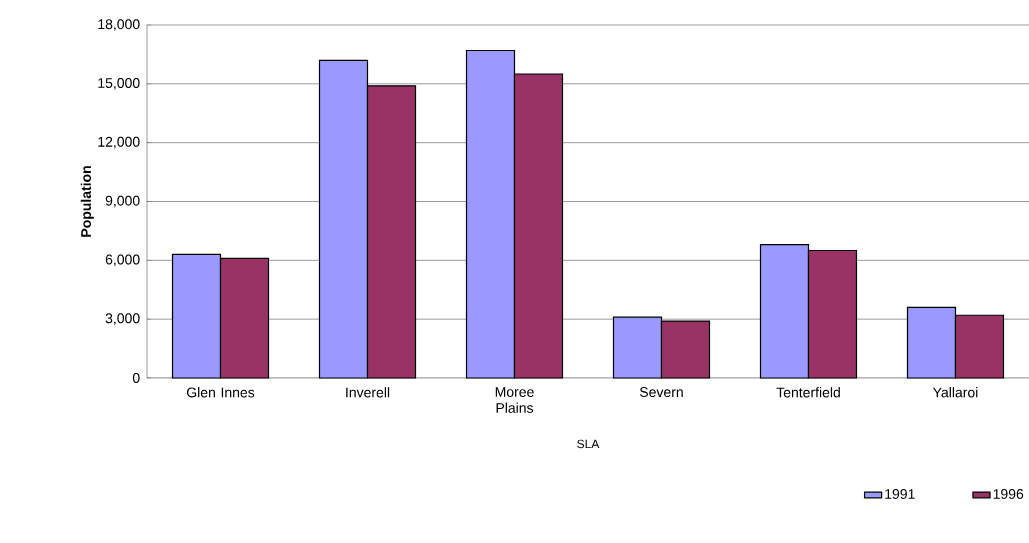 The image size is (1029, 543). What do you see at coordinates (1008, 493) in the screenshot?
I see `legend-label: 1996` at bounding box center [1008, 493].